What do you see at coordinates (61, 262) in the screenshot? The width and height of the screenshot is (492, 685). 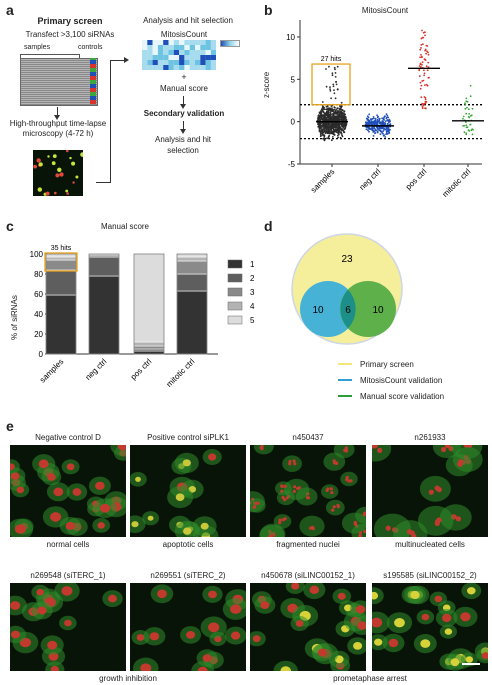 I see `chart-c-hits-box` at bounding box center [61, 262].